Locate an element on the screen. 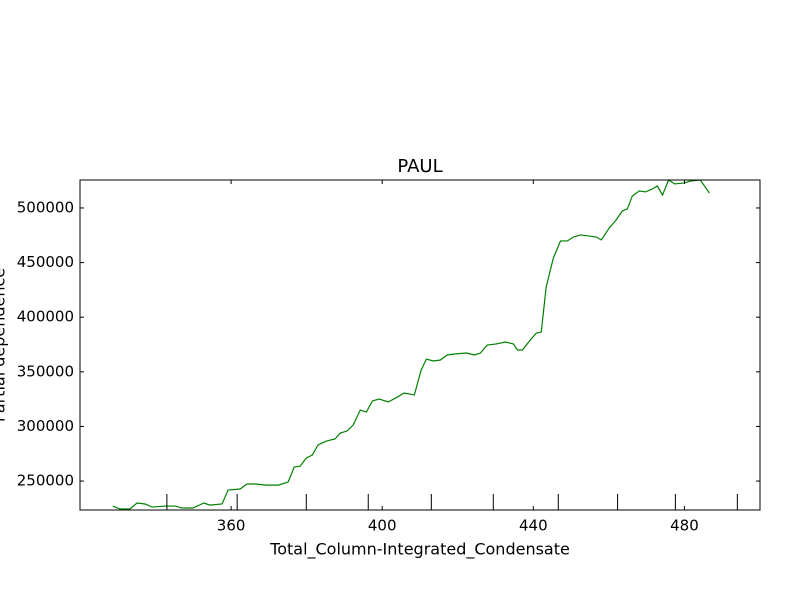 The height and width of the screenshot is (600, 800). y-tick-label: 400000 is located at coordinates (45, 317).